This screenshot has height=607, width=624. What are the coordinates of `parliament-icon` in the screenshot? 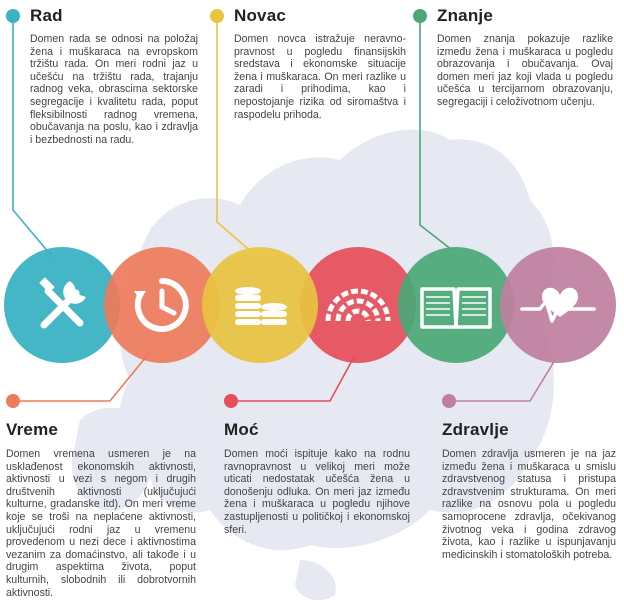 It's located at (358, 305).